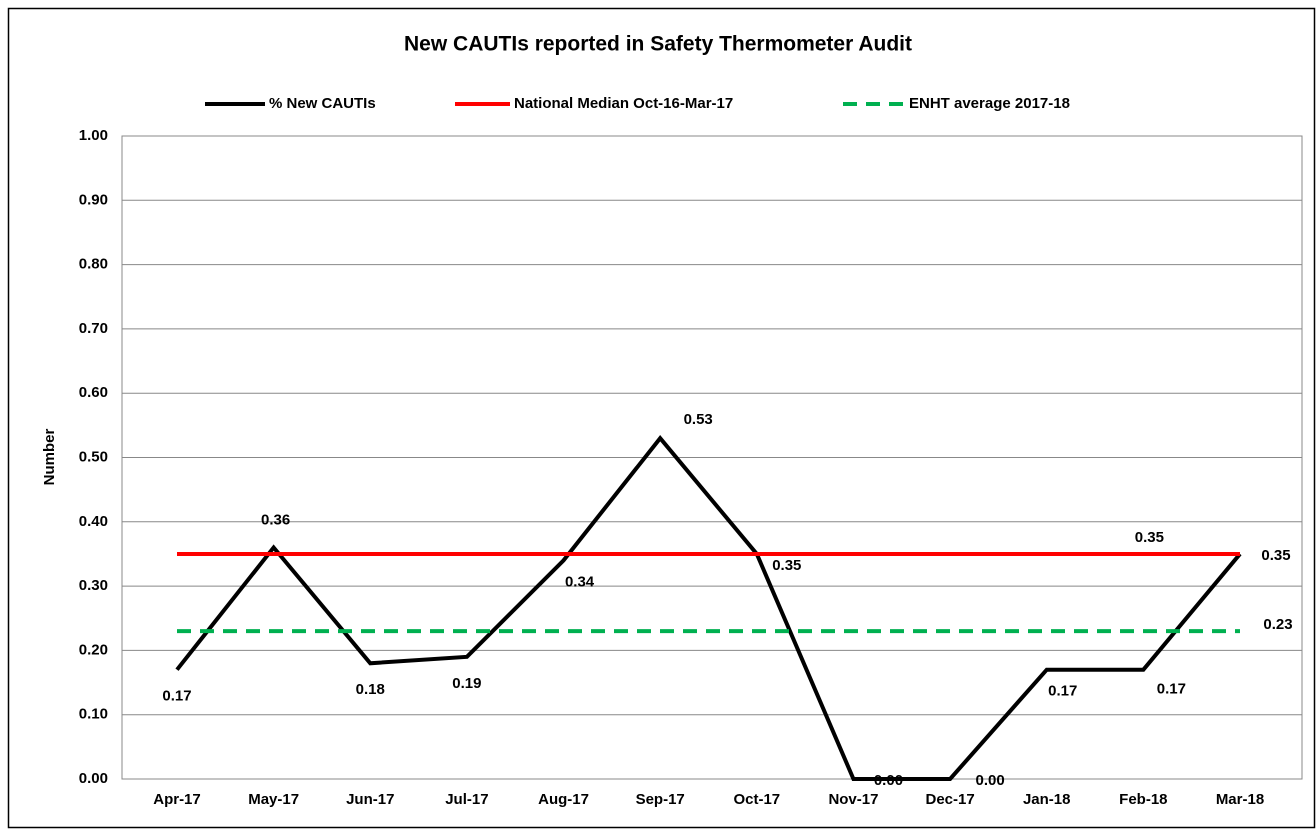 The image size is (1316, 829). I want to click on y-tick-label: 0.80, so click(93, 264).